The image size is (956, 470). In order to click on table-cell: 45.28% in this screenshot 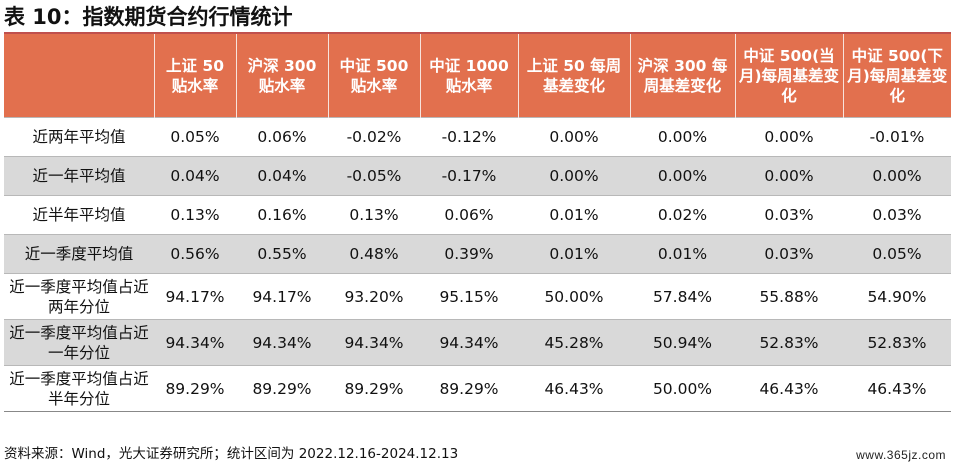, I will do `click(574, 342)`.